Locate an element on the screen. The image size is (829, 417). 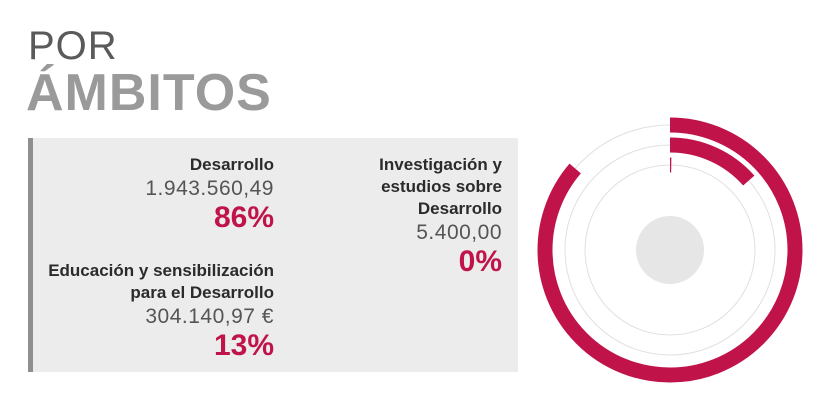
legend-desarrollo: Desarrollo 1.943.560,49 86% is located at coordinates (164, 194).